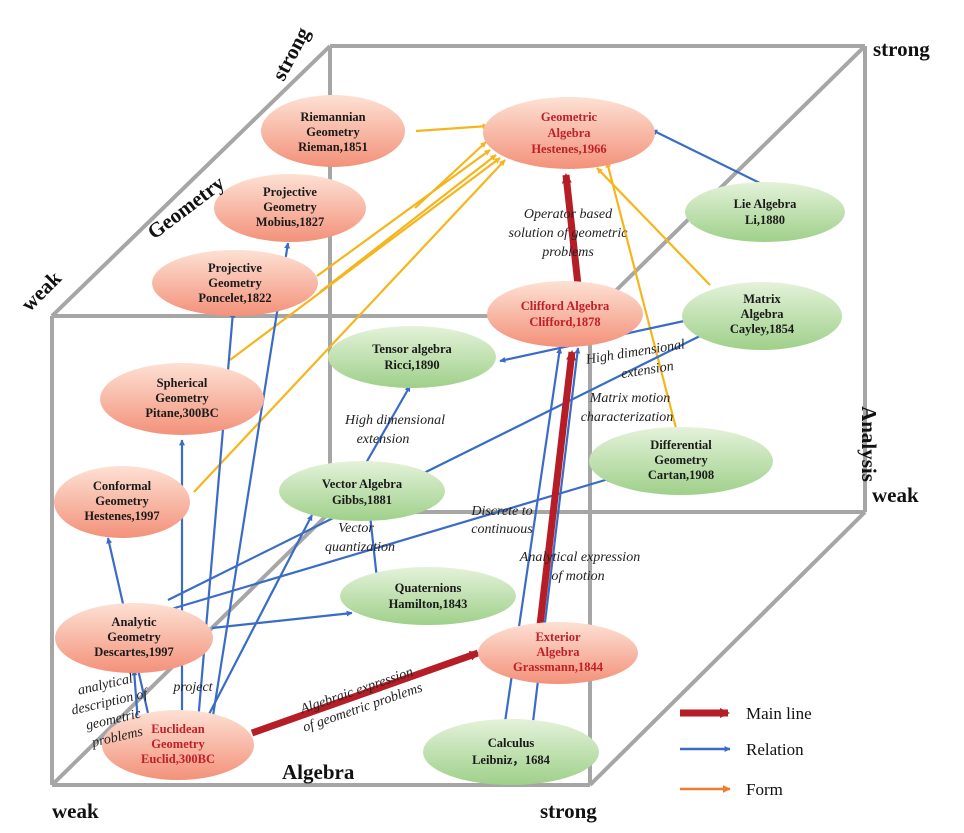  I want to click on form-arrow-poncelet2-ga, so click(408, 223).